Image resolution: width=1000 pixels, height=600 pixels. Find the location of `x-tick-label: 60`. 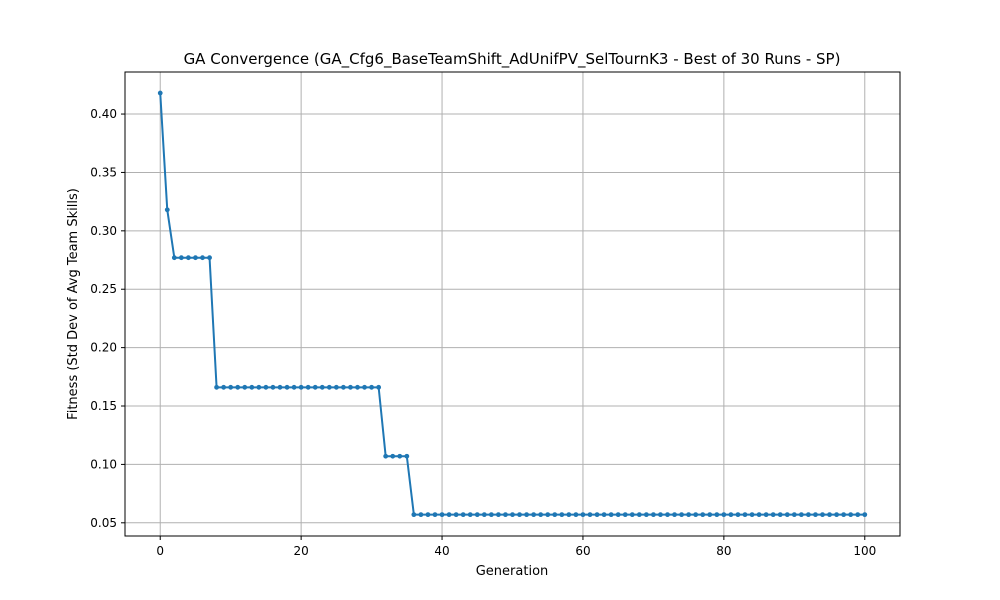

x-tick-label: 60 is located at coordinates (582, 551).